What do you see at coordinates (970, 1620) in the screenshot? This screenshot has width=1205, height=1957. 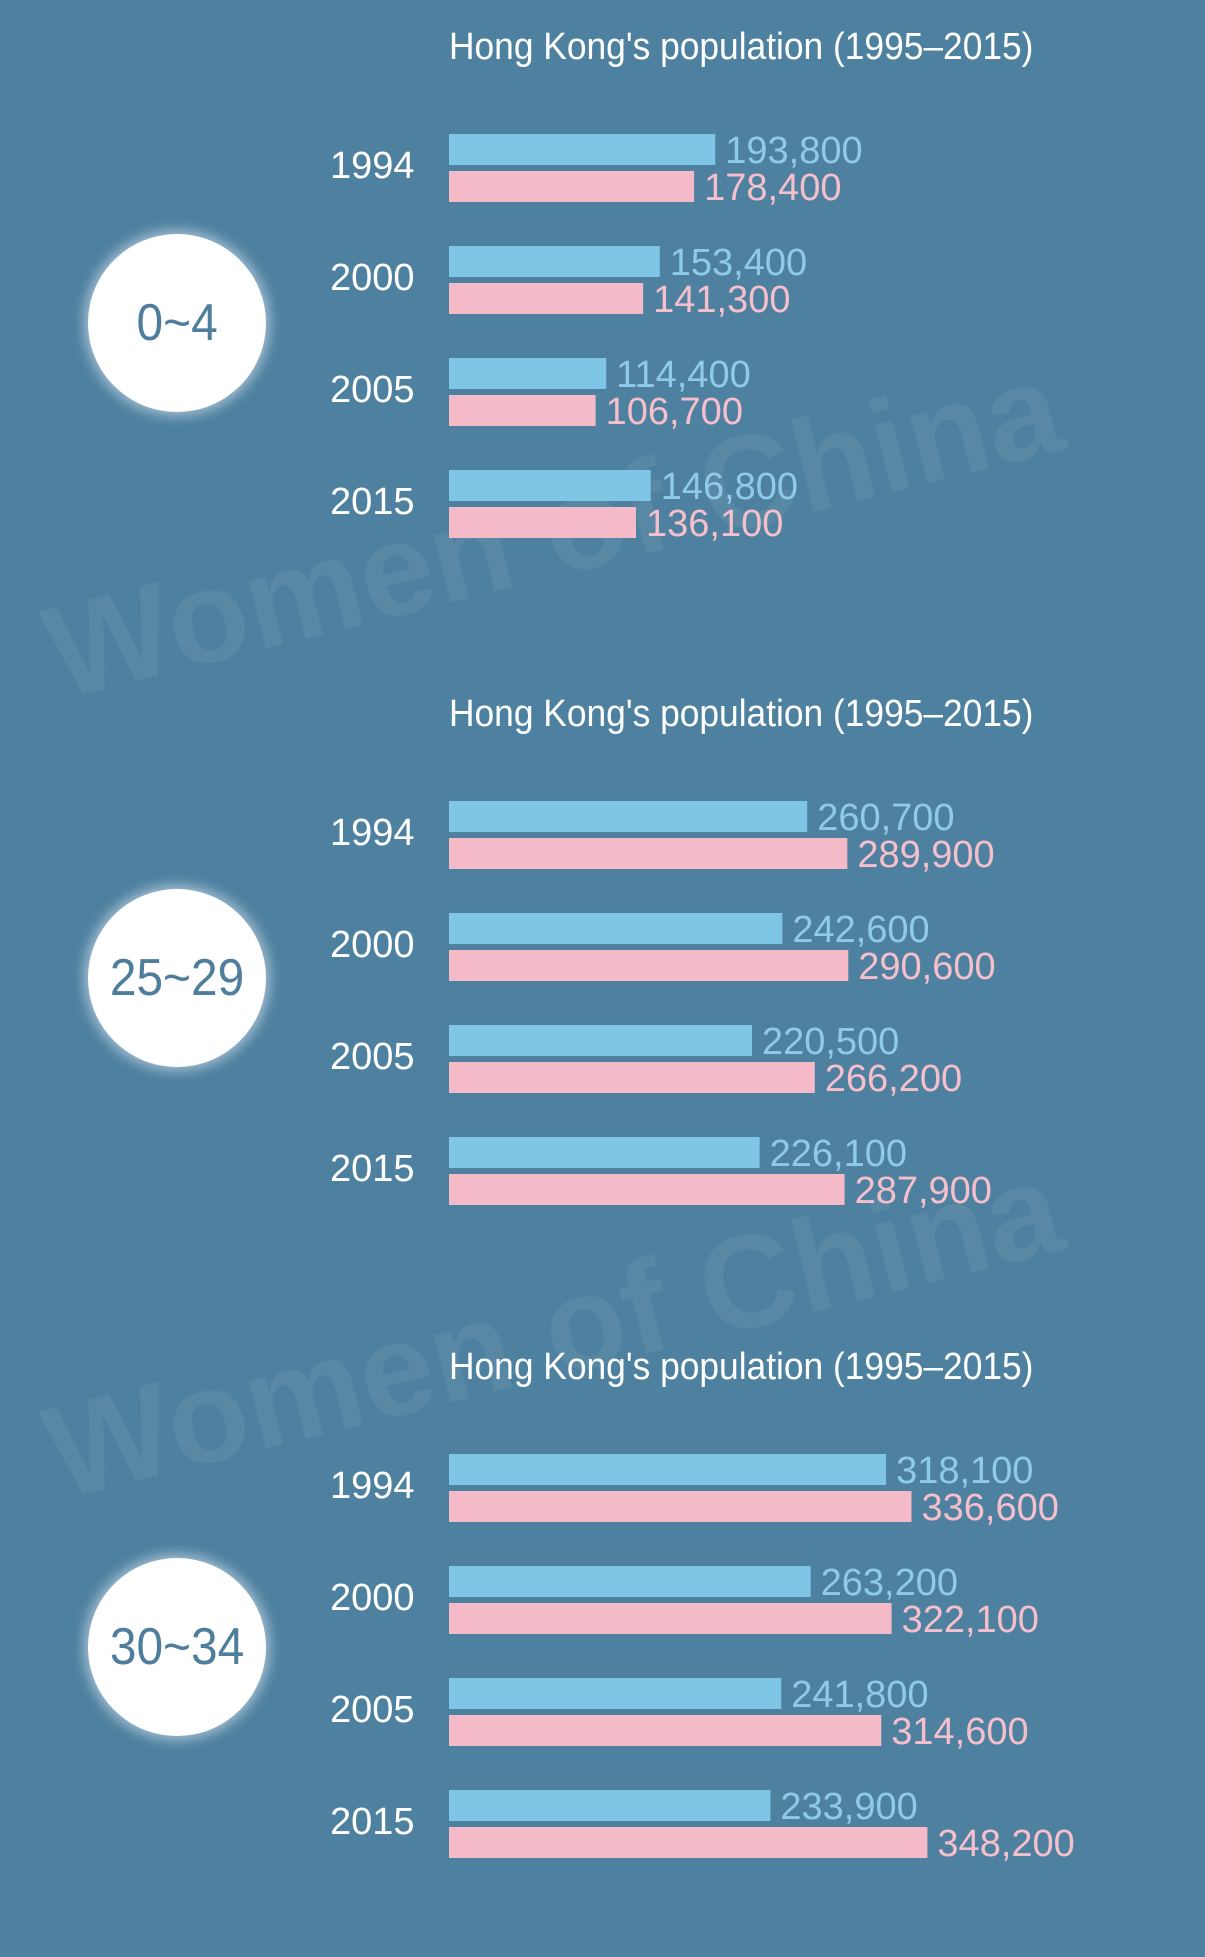 I see `value-label-female: 322,100` at bounding box center [970, 1620].